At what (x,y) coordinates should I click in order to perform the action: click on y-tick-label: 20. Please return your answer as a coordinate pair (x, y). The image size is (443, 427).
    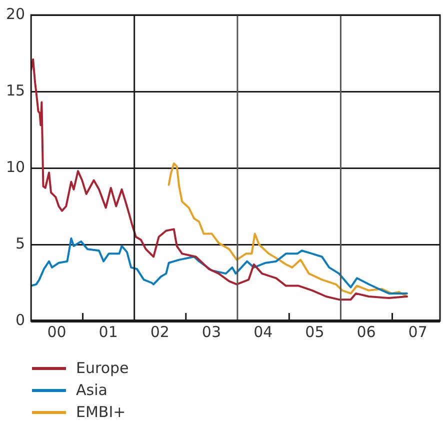
    Looking at the image, I should click on (16, 13).